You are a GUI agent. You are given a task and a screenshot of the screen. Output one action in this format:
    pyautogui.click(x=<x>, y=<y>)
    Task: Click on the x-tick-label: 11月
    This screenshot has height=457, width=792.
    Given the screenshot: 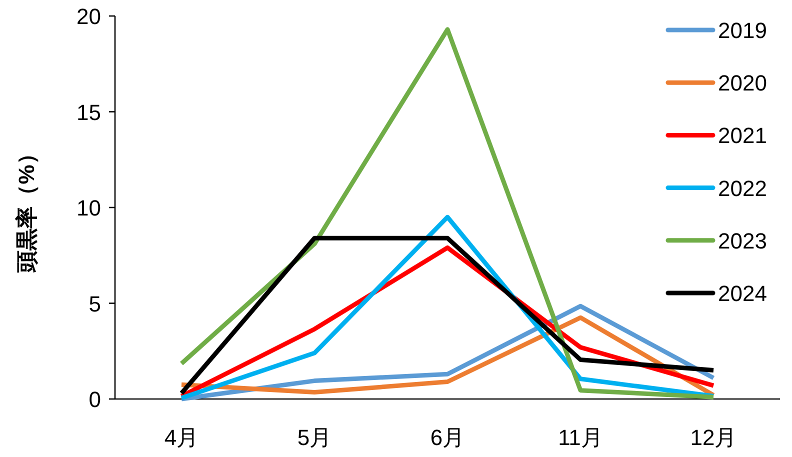 What is the action you would take?
    pyautogui.click(x=580, y=437)
    